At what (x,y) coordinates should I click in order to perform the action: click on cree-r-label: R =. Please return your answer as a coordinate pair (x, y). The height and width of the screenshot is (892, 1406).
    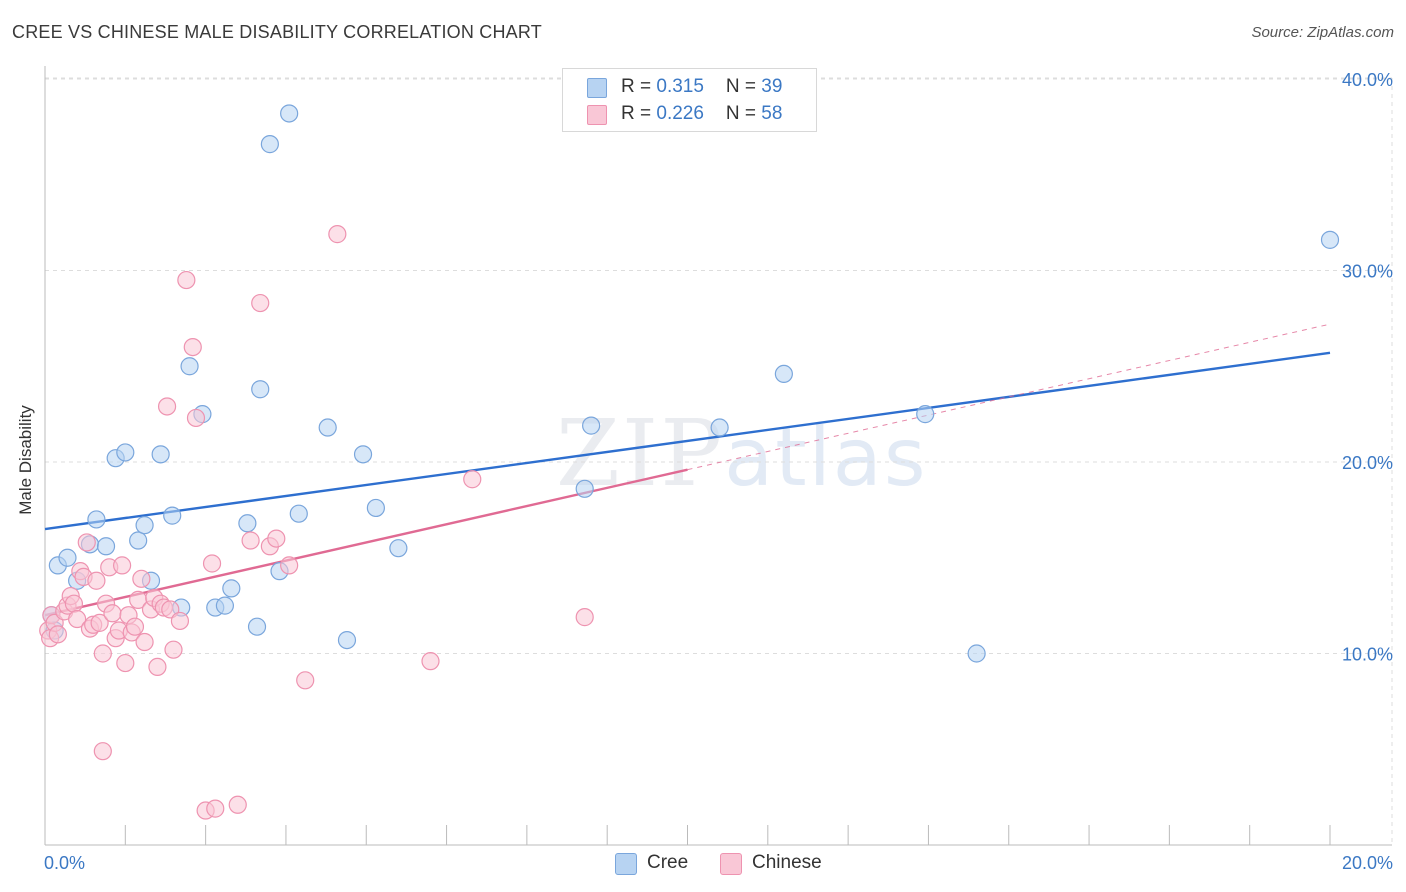
    Looking at the image, I should click on (639, 86).